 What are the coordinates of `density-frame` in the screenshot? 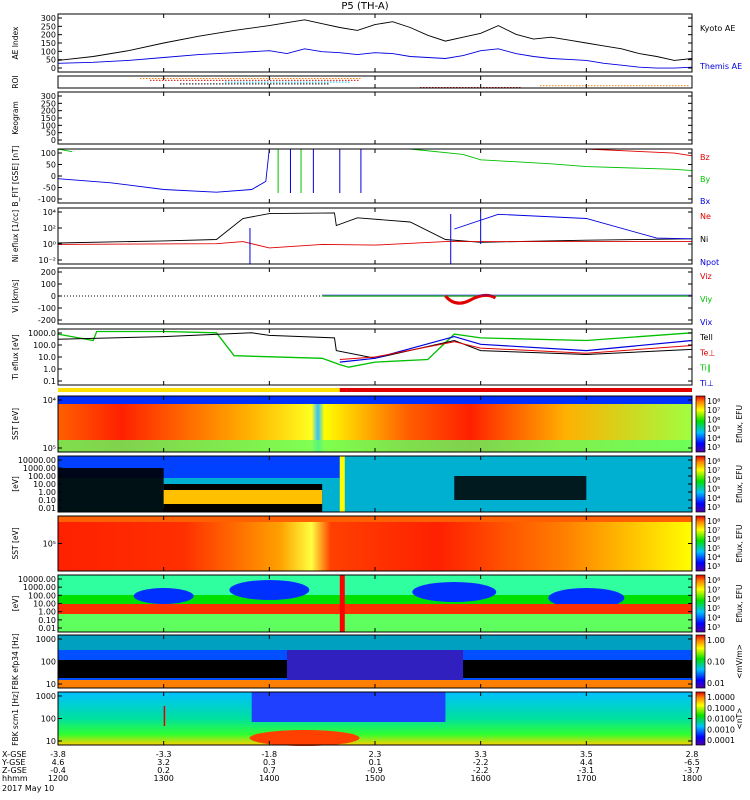 It's located at (375, 236).